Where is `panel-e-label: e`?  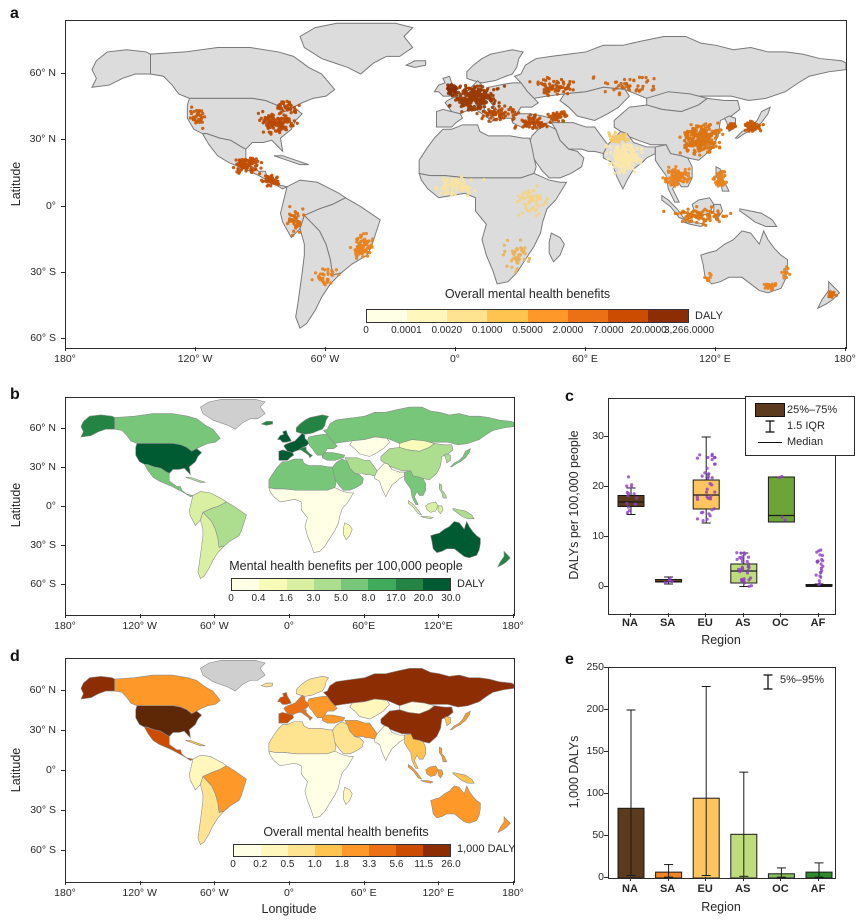
panel-e-label: e is located at coordinates (569, 659).